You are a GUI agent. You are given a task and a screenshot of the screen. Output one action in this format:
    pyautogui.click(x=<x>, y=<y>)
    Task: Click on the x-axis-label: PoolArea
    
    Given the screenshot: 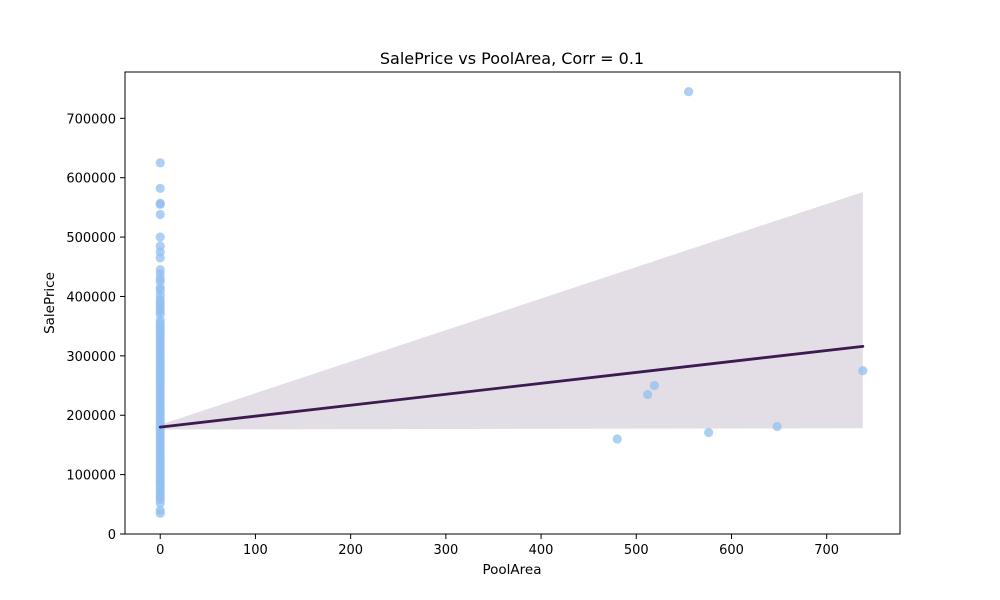 What is the action you would take?
    pyautogui.click(x=512, y=570)
    